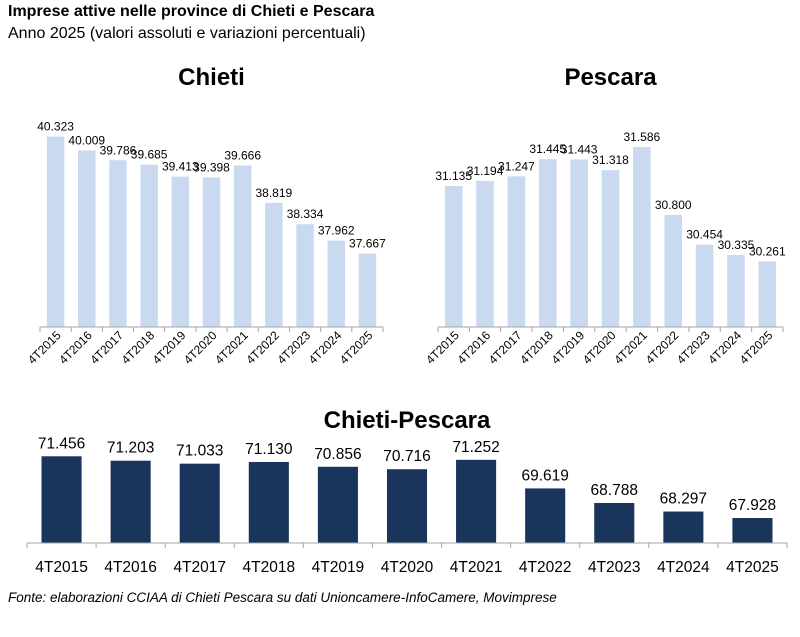 The height and width of the screenshot is (637, 800). Describe the element at coordinates (485, 171) in the screenshot. I see `data-label: 31.194` at that location.